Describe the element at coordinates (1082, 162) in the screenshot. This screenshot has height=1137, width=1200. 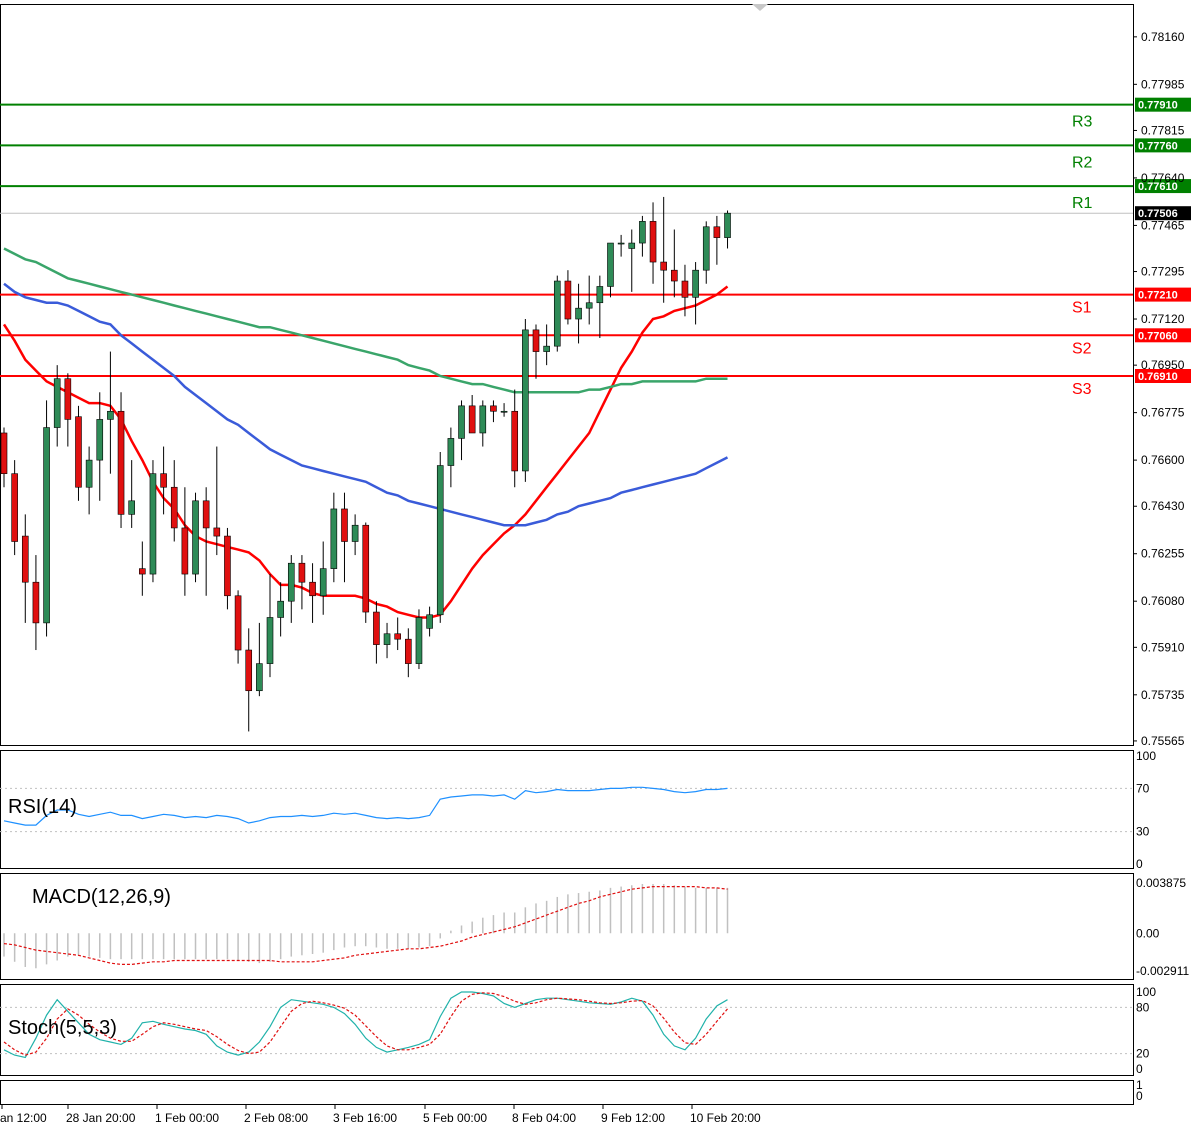
I see `level-name-R2: R2` at that location.